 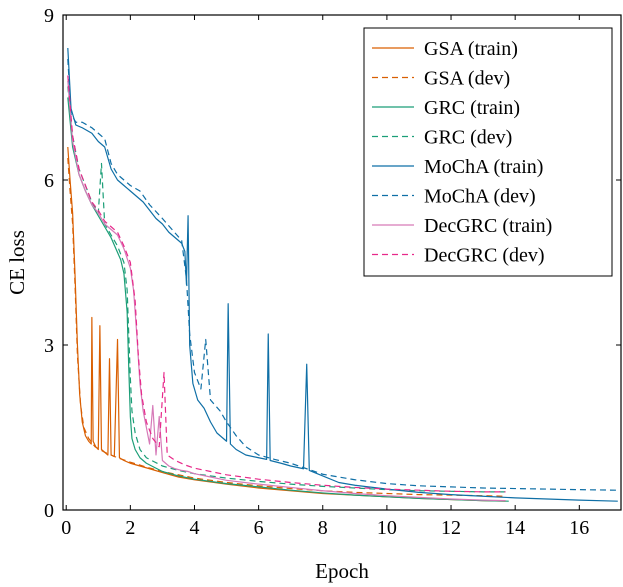 What do you see at coordinates (468, 138) in the screenshot?
I see `legend-entry-label: GRC (dev)` at bounding box center [468, 138].